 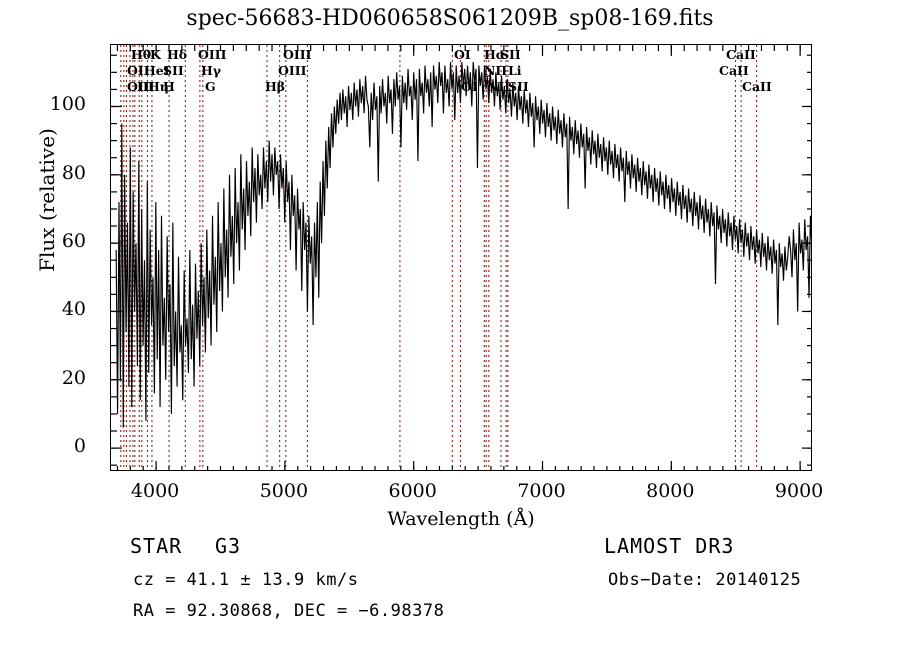 What do you see at coordinates (705, 580) in the screenshot?
I see `observation-date: Obs−Date: 20140125` at bounding box center [705, 580].